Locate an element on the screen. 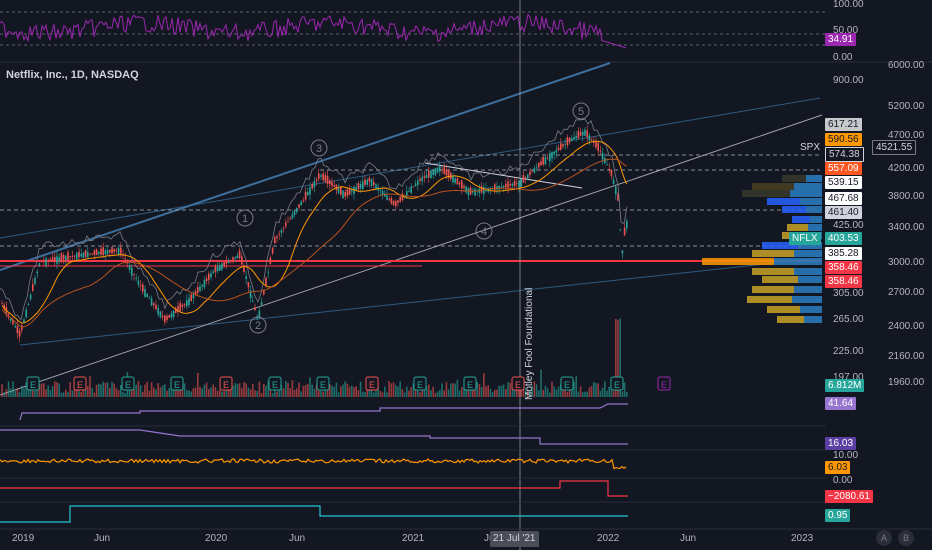  price-label-539: 539.15 is located at coordinates (843, 182).